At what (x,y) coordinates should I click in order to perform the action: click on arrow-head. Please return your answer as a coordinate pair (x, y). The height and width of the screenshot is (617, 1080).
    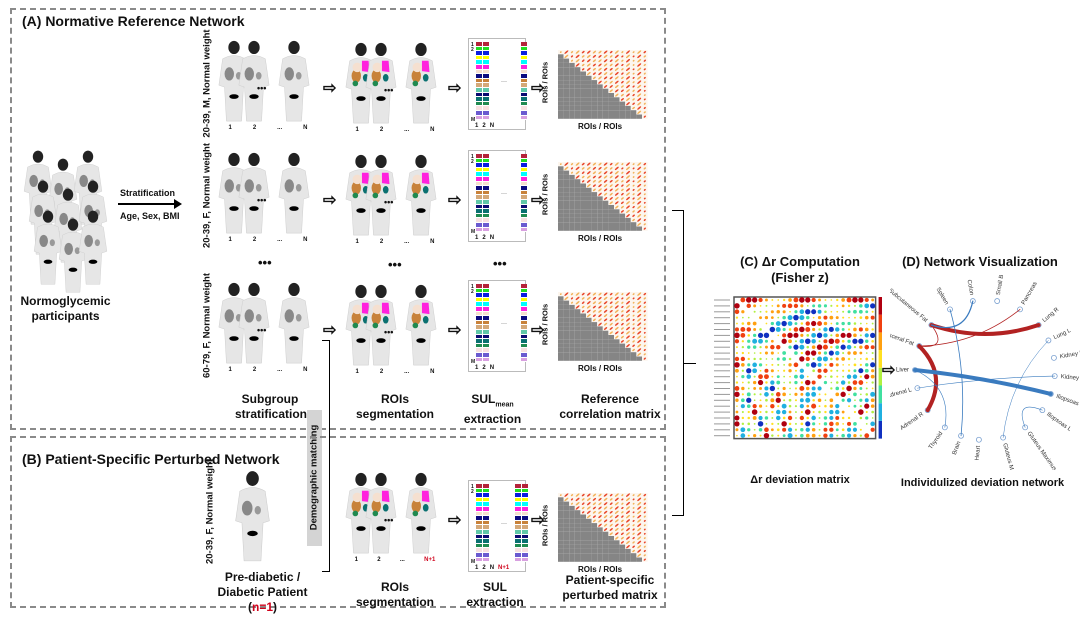
    Looking at the image, I should click on (178, 204).